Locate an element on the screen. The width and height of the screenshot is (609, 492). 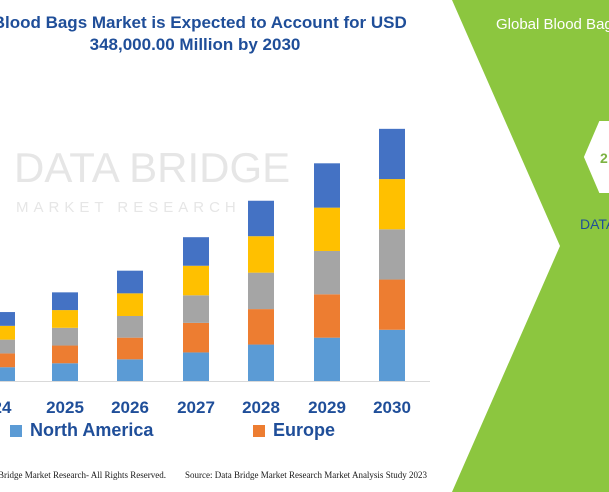
side-panel-brand: DATA is located at coordinates (594, 224).